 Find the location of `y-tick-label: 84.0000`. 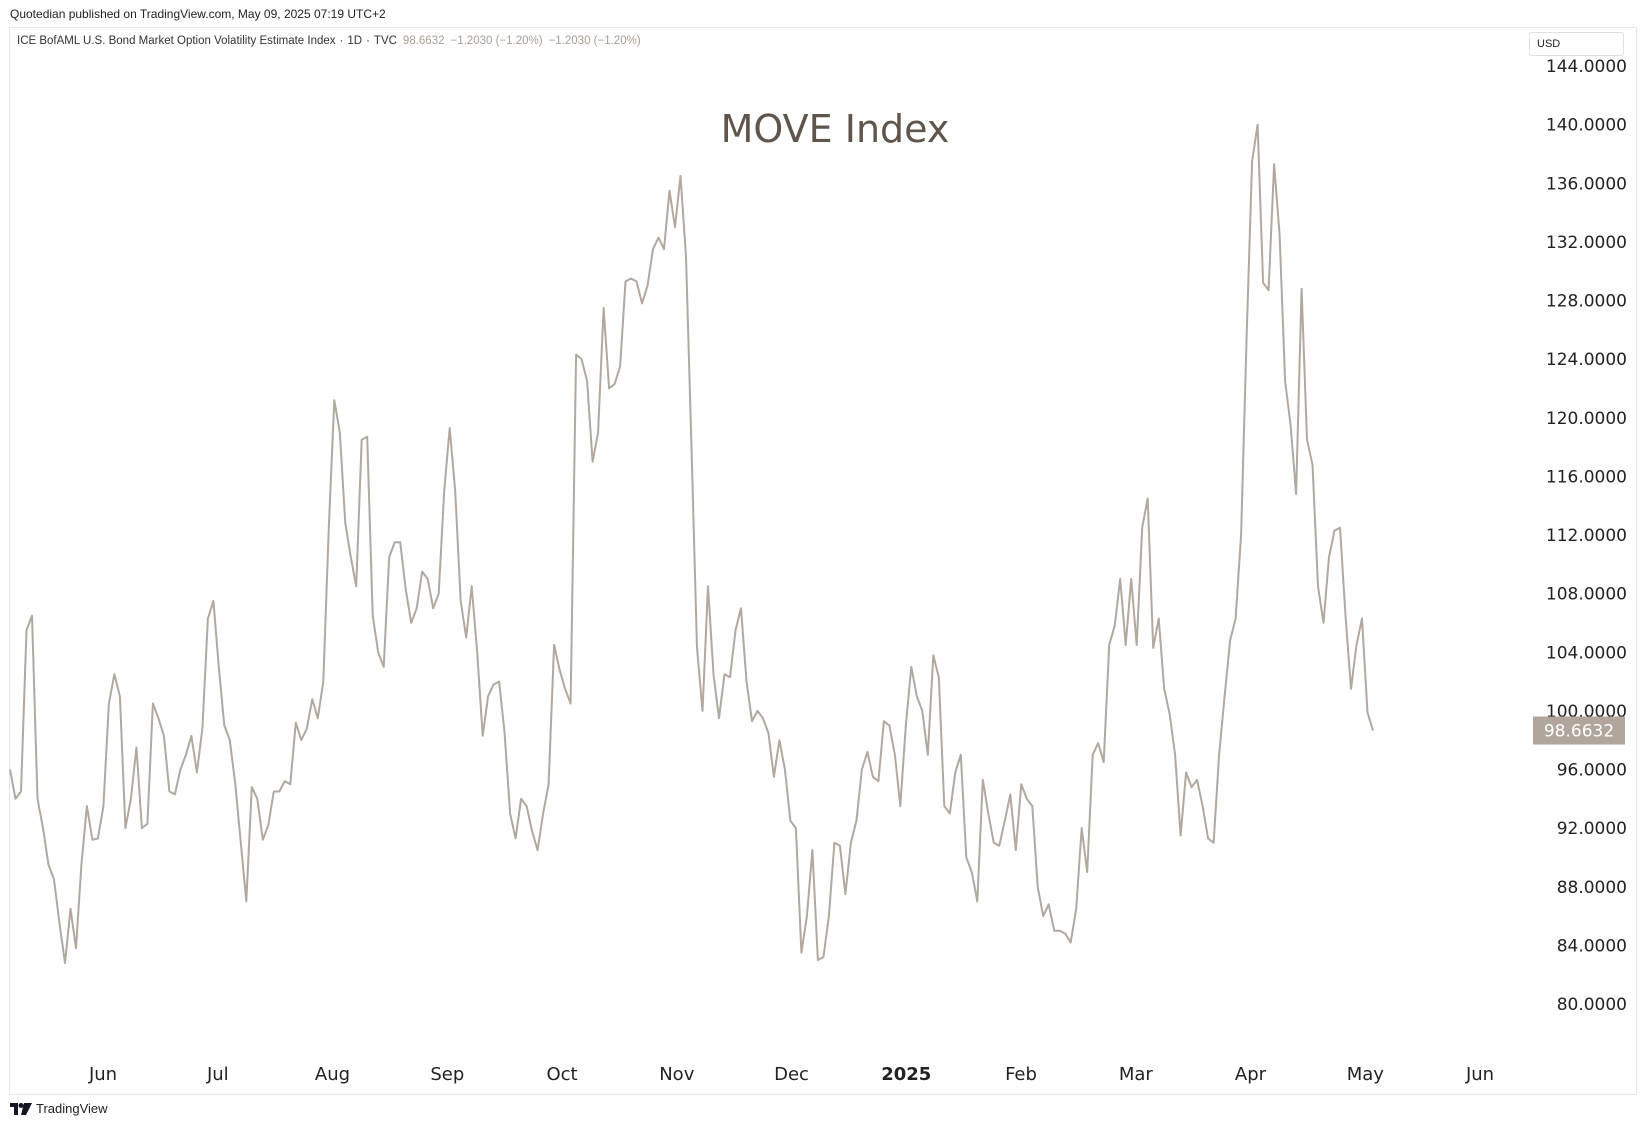

y-tick-label: 84.0000 is located at coordinates (1592, 946).